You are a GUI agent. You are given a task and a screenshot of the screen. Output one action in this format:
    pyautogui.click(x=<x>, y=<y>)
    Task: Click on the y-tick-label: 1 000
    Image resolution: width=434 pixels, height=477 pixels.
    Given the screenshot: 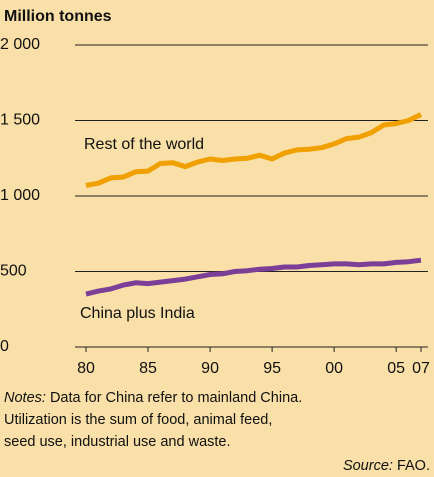 What is the action you would take?
    pyautogui.click(x=20, y=195)
    